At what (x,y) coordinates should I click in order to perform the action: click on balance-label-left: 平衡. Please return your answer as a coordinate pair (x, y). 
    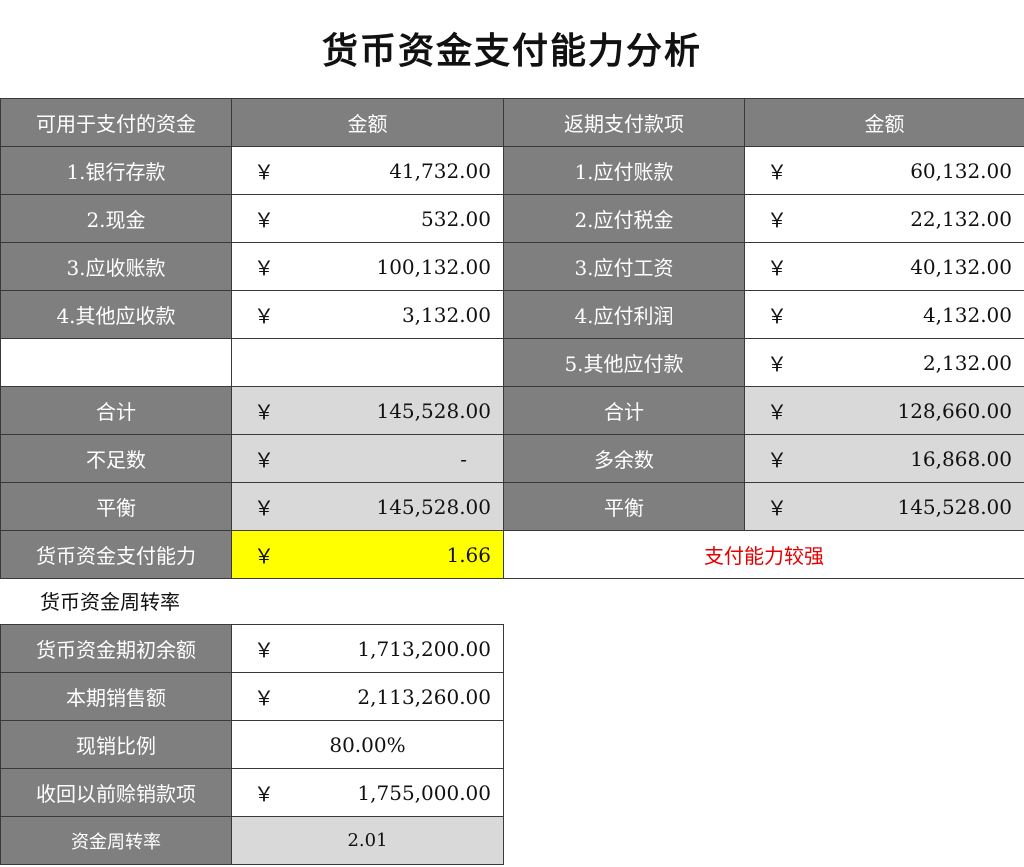
    Looking at the image, I should click on (116, 506).